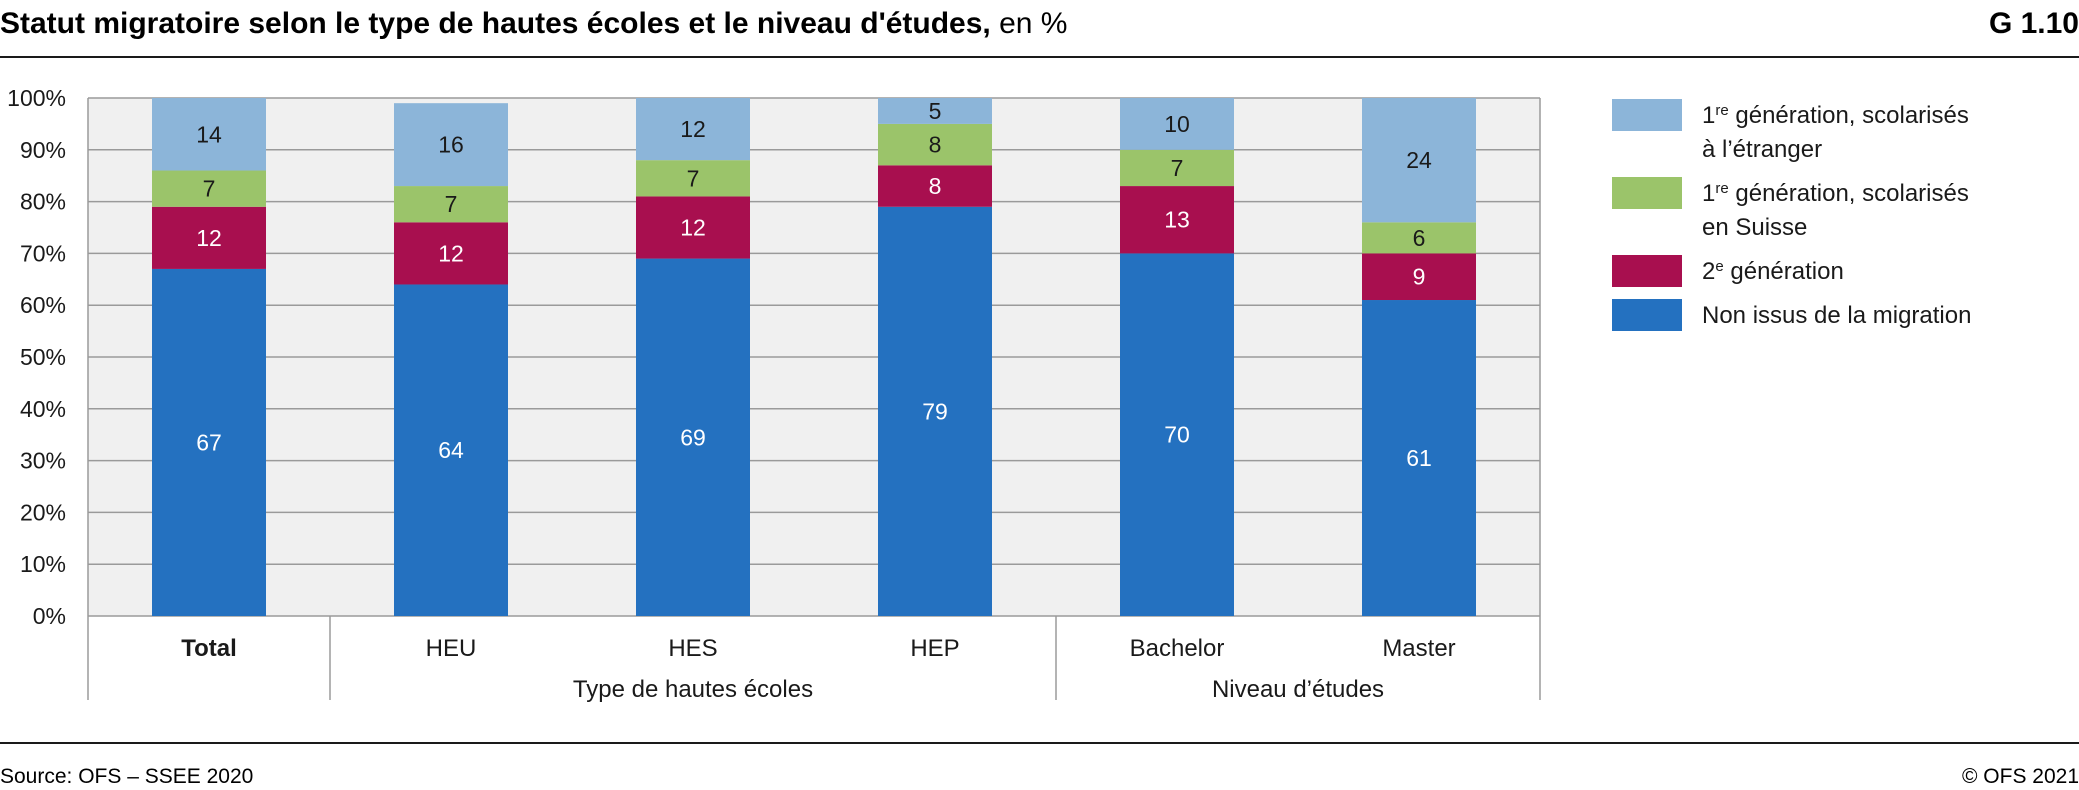 This screenshot has height=790, width=2079. What do you see at coordinates (2020, 776) in the screenshot?
I see `copyright-note: © OFS 2021` at bounding box center [2020, 776].